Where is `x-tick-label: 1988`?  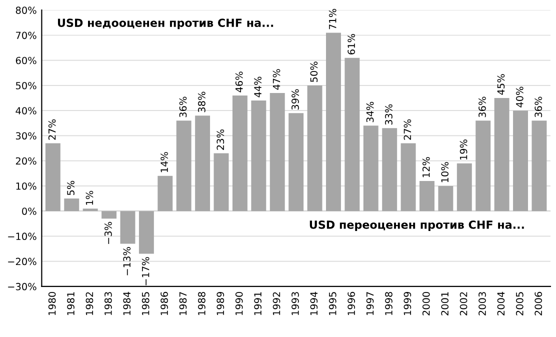 x-tick-label: 1988 is located at coordinates (202, 303).